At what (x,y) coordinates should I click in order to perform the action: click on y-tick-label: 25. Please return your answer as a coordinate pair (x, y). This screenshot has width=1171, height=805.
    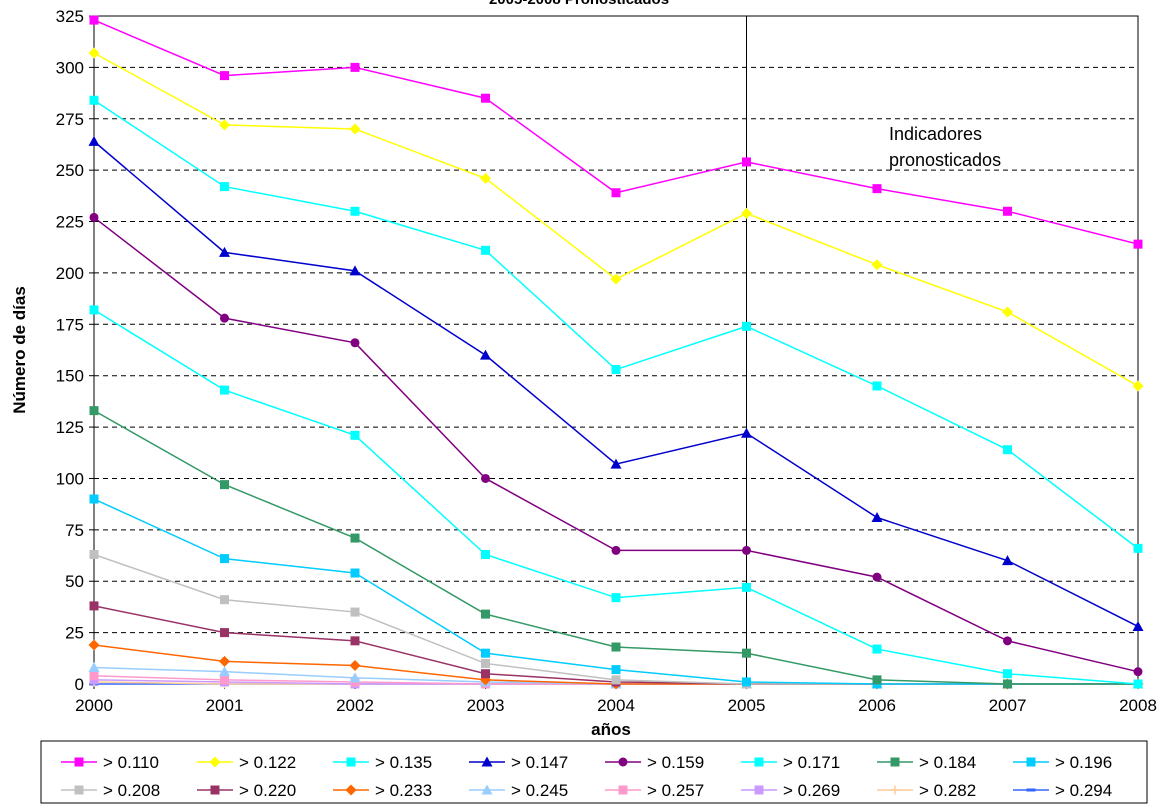
    Looking at the image, I should click on (74, 633).